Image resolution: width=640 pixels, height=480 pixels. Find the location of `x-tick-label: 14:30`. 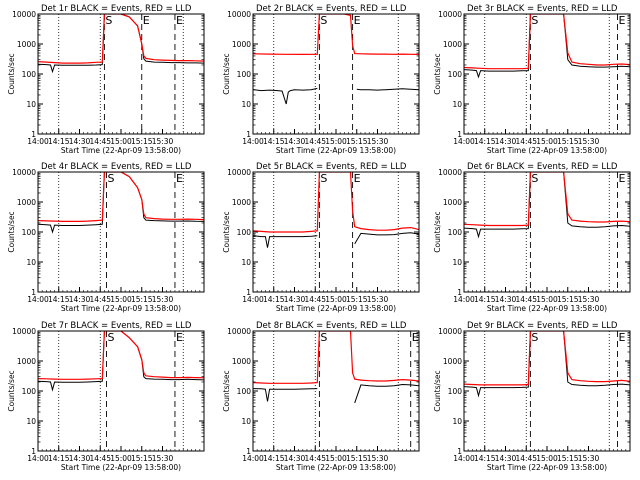

x-tick-label: 14:30 is located at coordinates (506, 299).